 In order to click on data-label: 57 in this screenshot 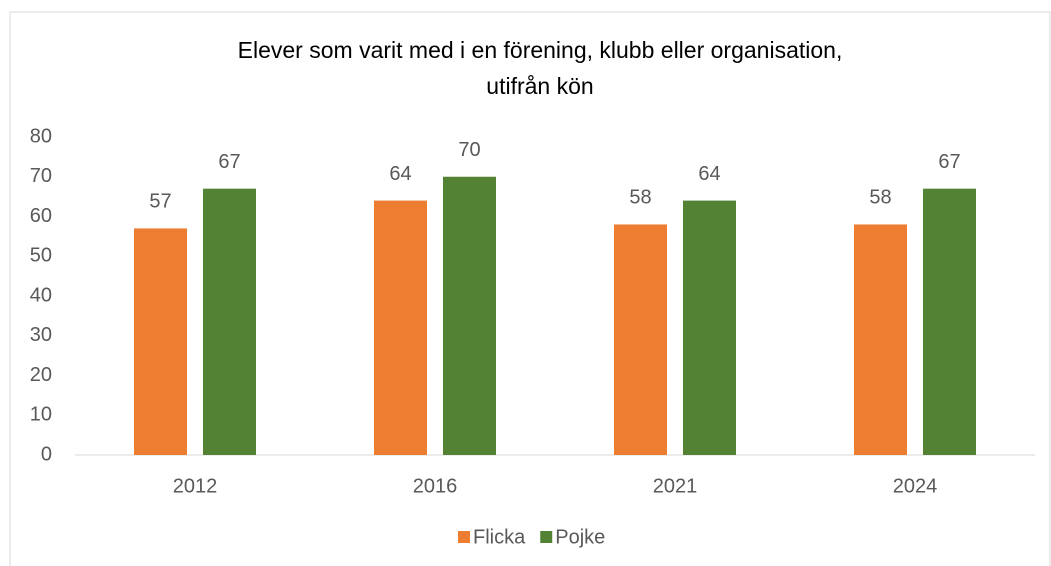, I will do `click(160, 202)`.